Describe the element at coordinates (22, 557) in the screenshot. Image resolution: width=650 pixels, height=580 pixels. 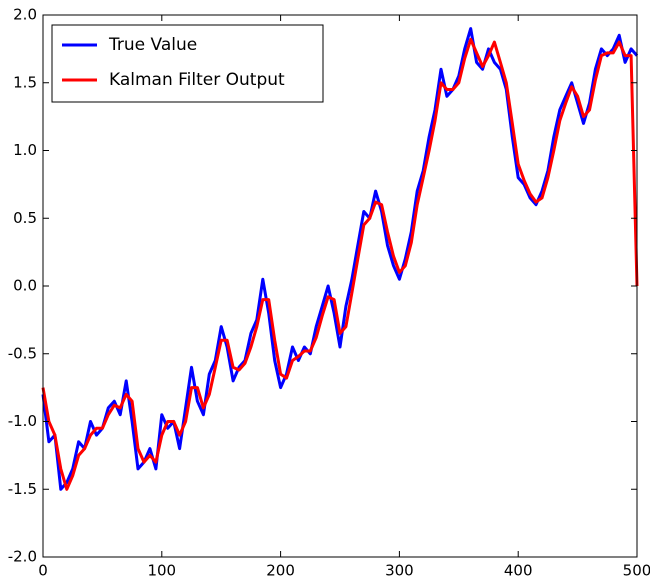
I see `y-tick-label: -2.0` at that location.